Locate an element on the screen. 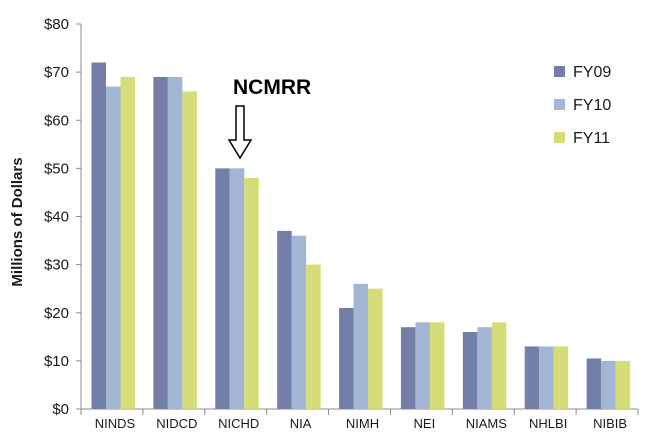 The height and width of the screenshot is (435, 652). y-axis: $0 $10 $20 $30 $40 $50 $60 $70 $80 is located at coordinates (63, 217).